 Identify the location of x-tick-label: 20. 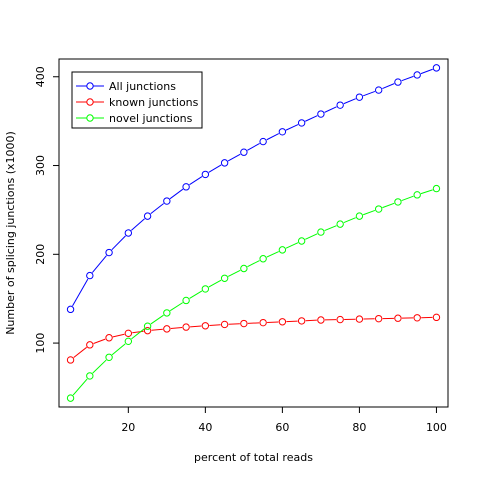
(128, 427).